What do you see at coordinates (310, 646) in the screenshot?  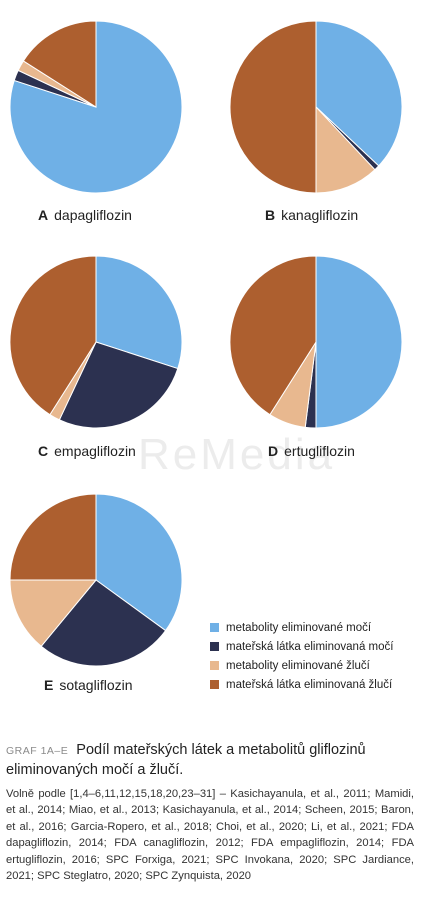 I see `legend-label: mateřská látka eliminovaná močí` at bounding box center [310, 646].